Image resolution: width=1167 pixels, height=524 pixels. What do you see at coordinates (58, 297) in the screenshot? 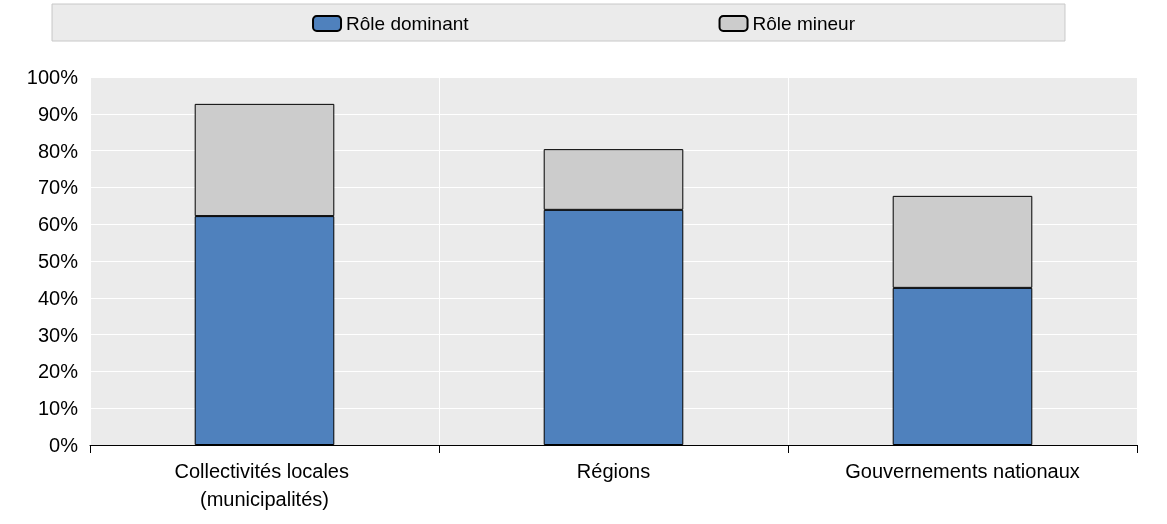
I see `y-tick-label: 40%` at bounding box center [58, 297].